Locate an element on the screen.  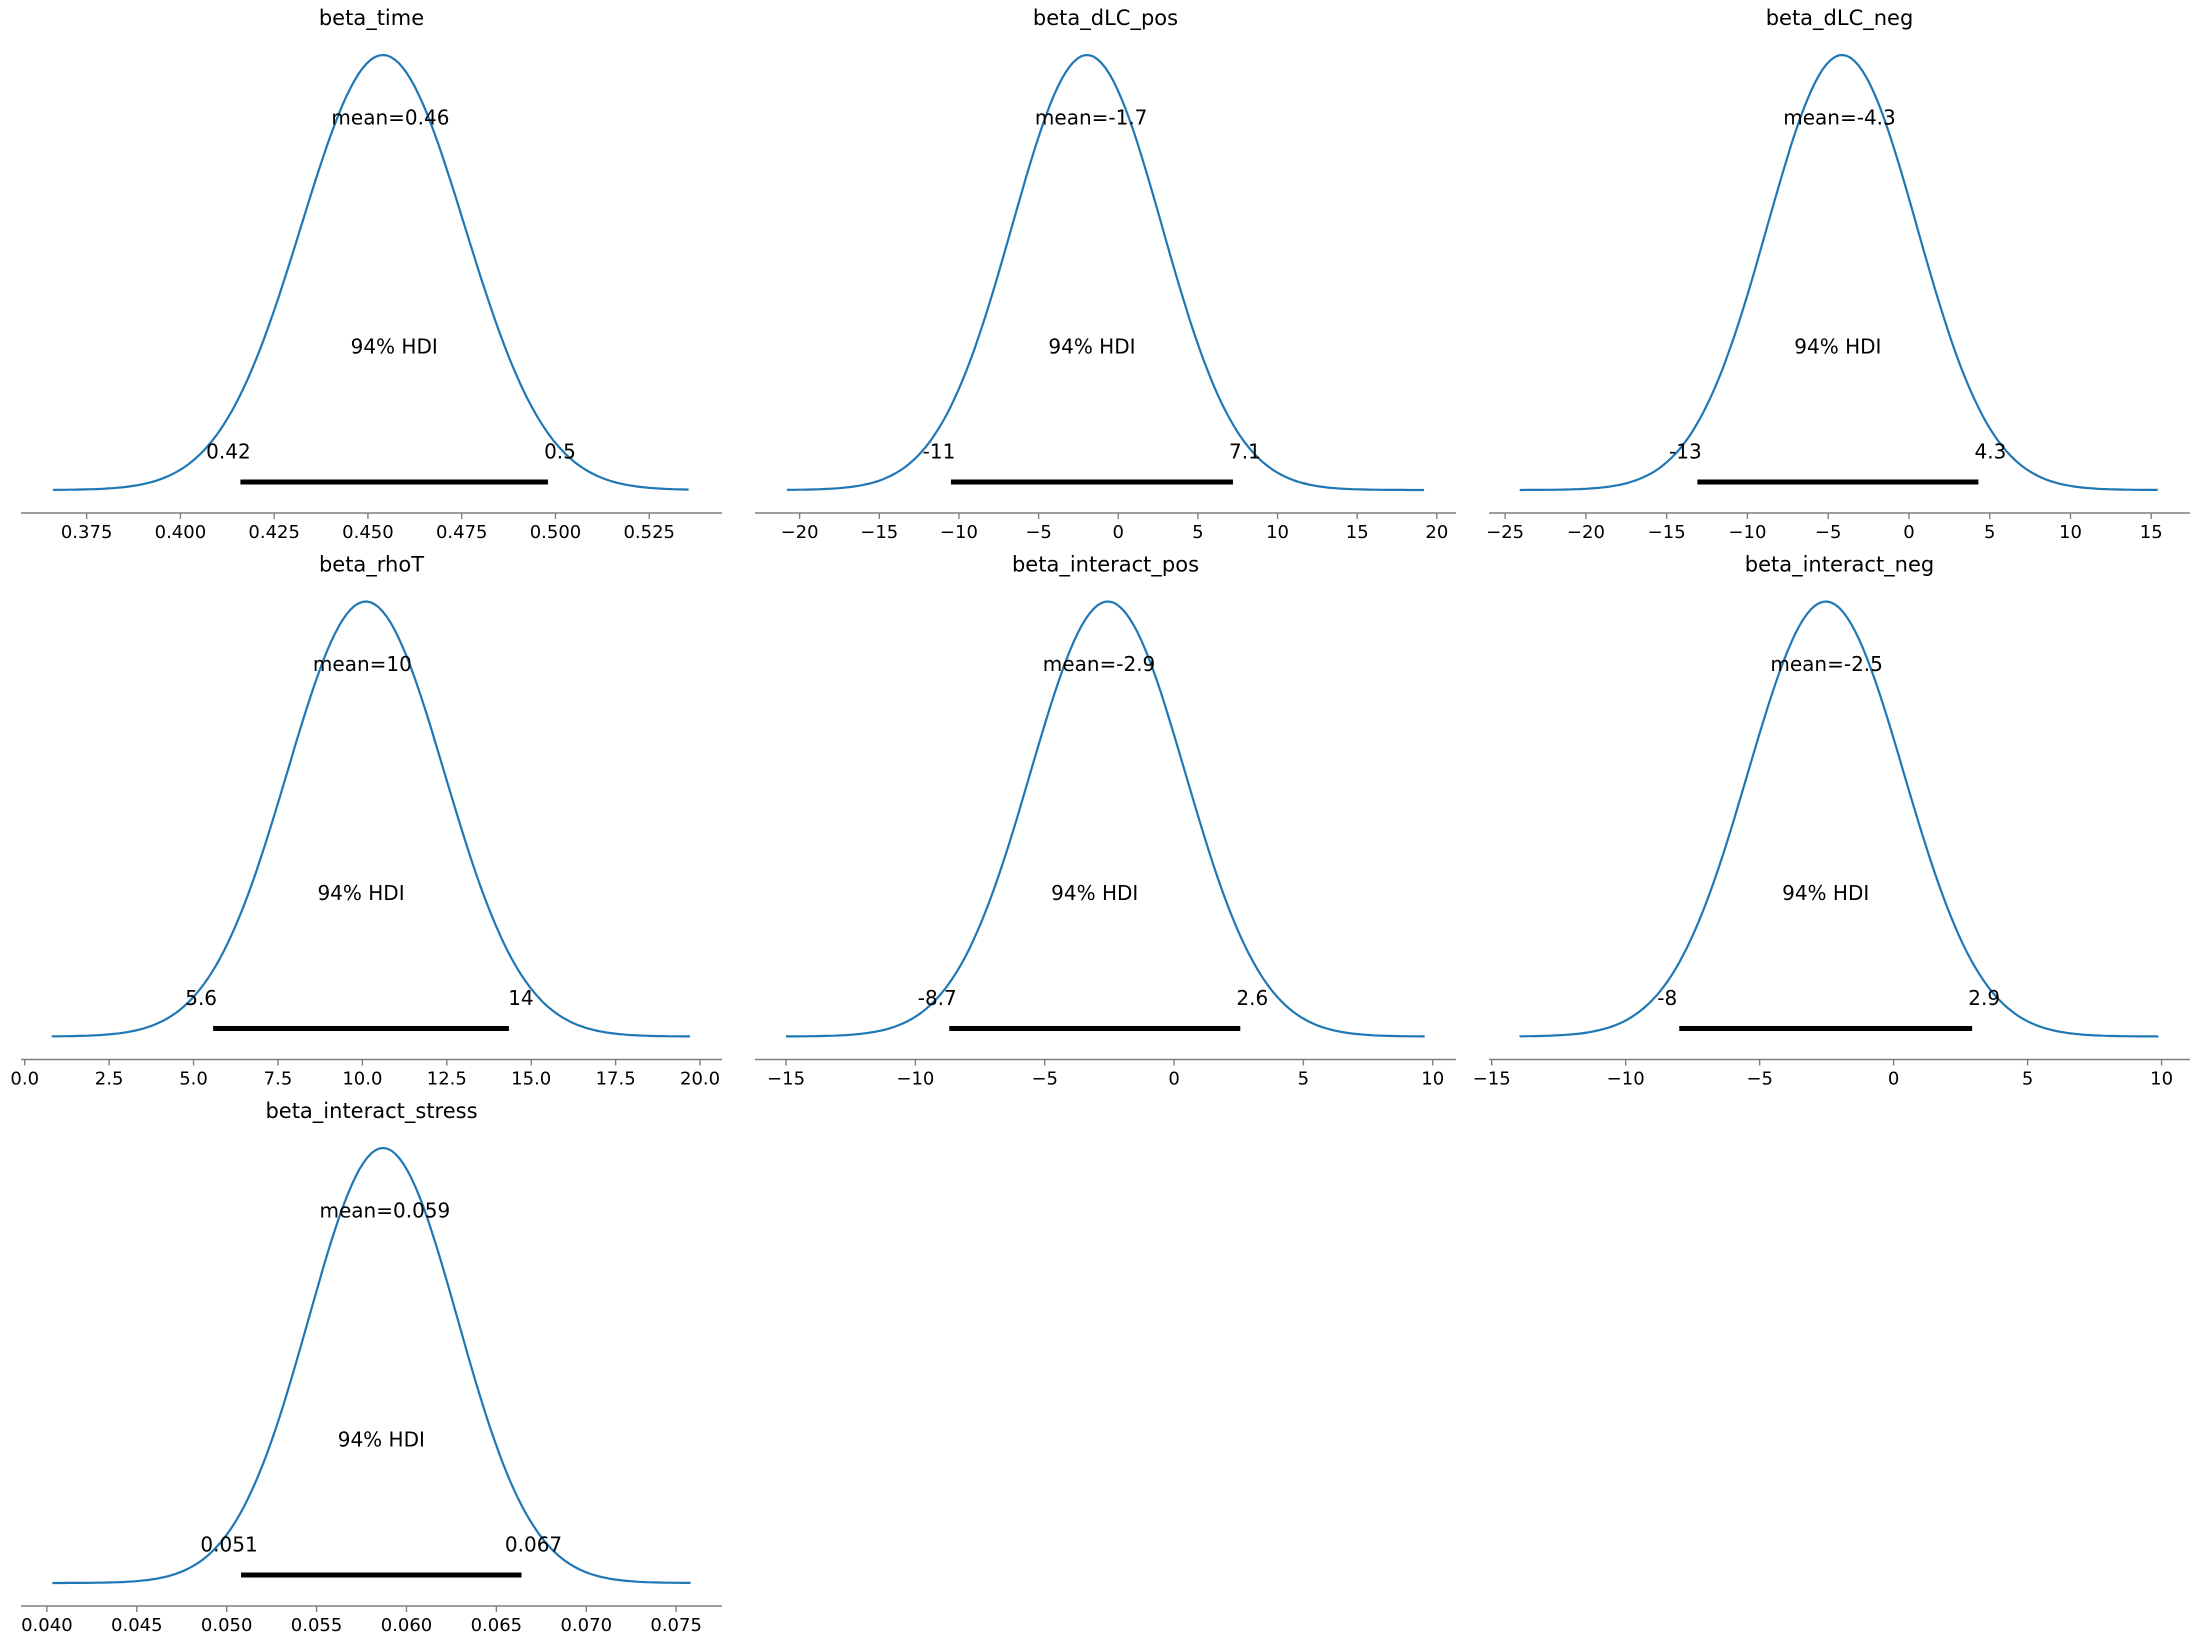
x-tick-label: 0.065 is located at coordinates (497, 1625).